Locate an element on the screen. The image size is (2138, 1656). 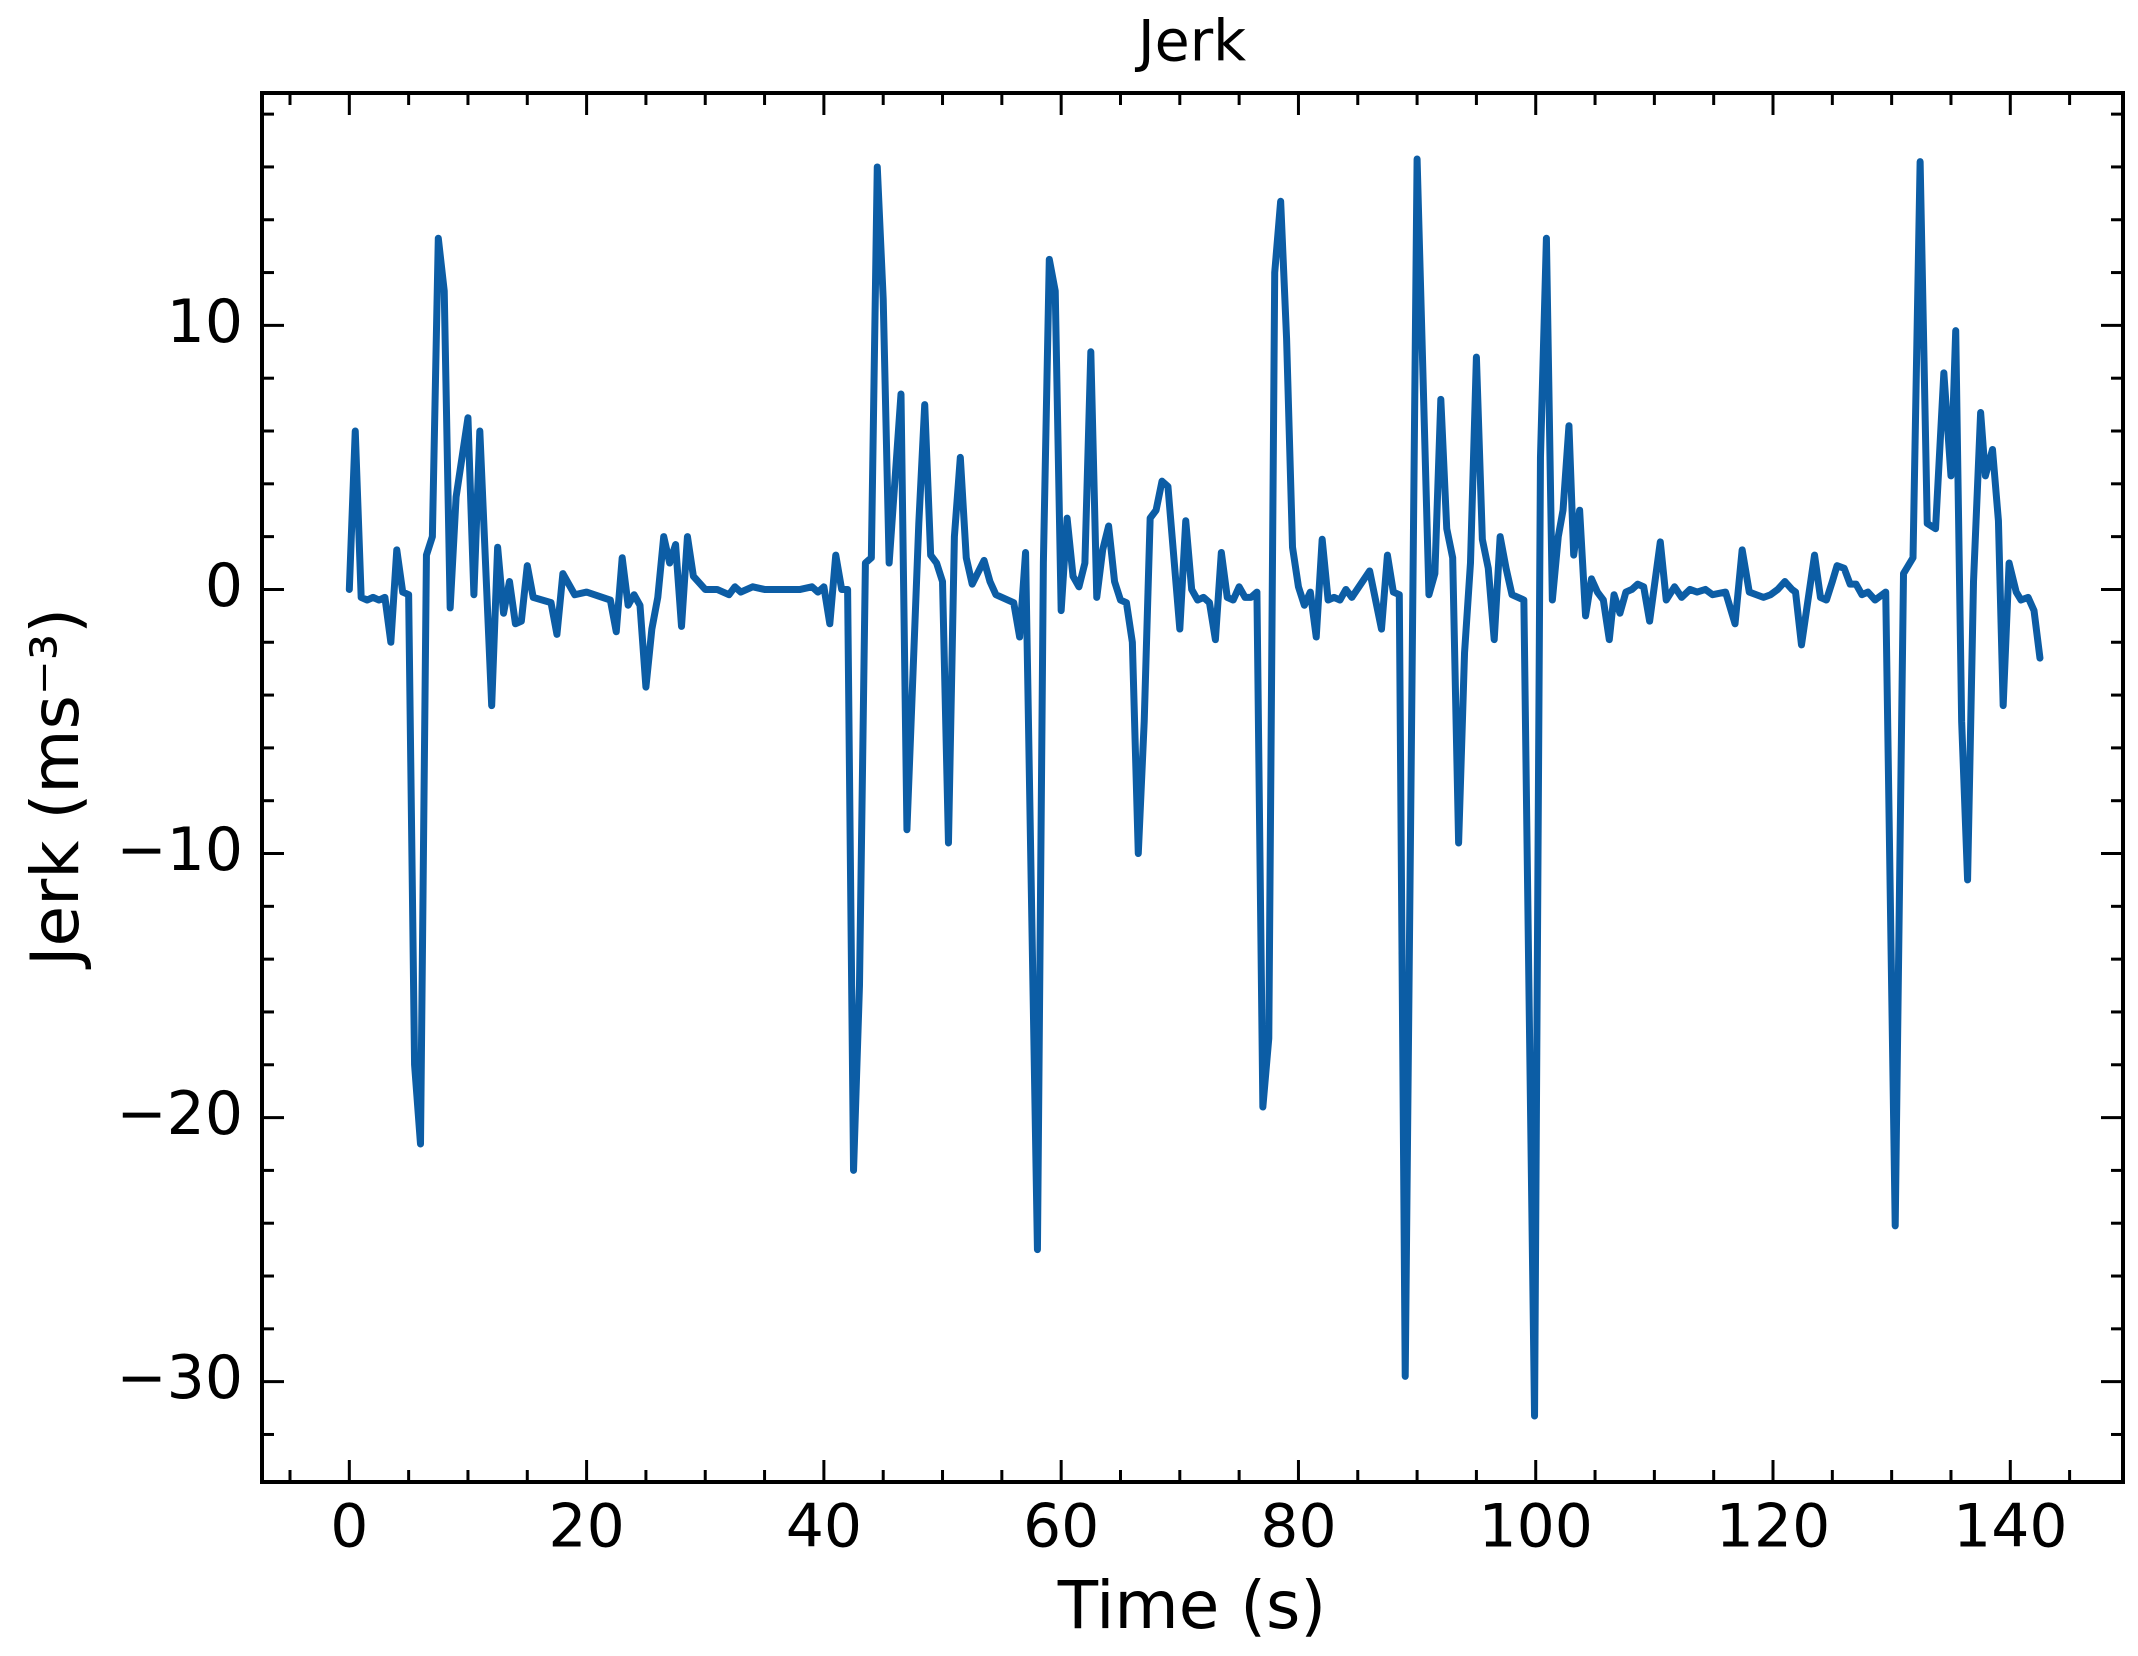
y-tick-label: −30 is located at coordinates (179, 1378).